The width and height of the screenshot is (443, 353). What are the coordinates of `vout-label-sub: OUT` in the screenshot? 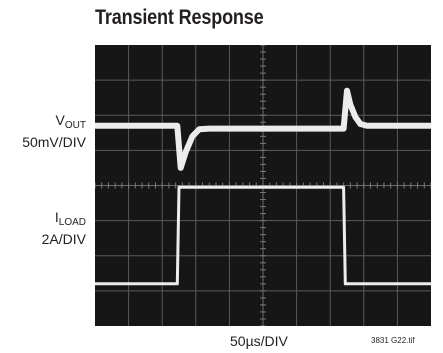 It's located at (75, 125).